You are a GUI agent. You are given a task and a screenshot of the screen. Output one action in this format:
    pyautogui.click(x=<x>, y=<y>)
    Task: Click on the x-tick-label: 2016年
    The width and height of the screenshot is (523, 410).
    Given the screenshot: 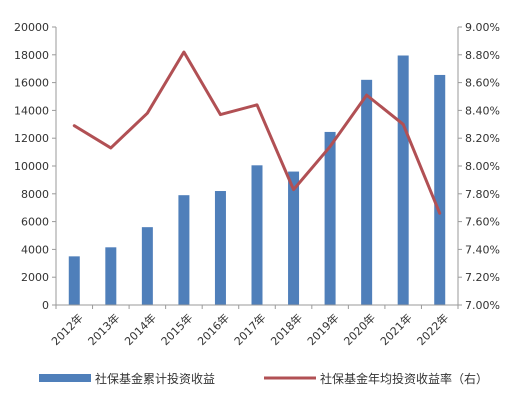 What is the action you would take?
    pyautogui.click(x=213, y=329)
    